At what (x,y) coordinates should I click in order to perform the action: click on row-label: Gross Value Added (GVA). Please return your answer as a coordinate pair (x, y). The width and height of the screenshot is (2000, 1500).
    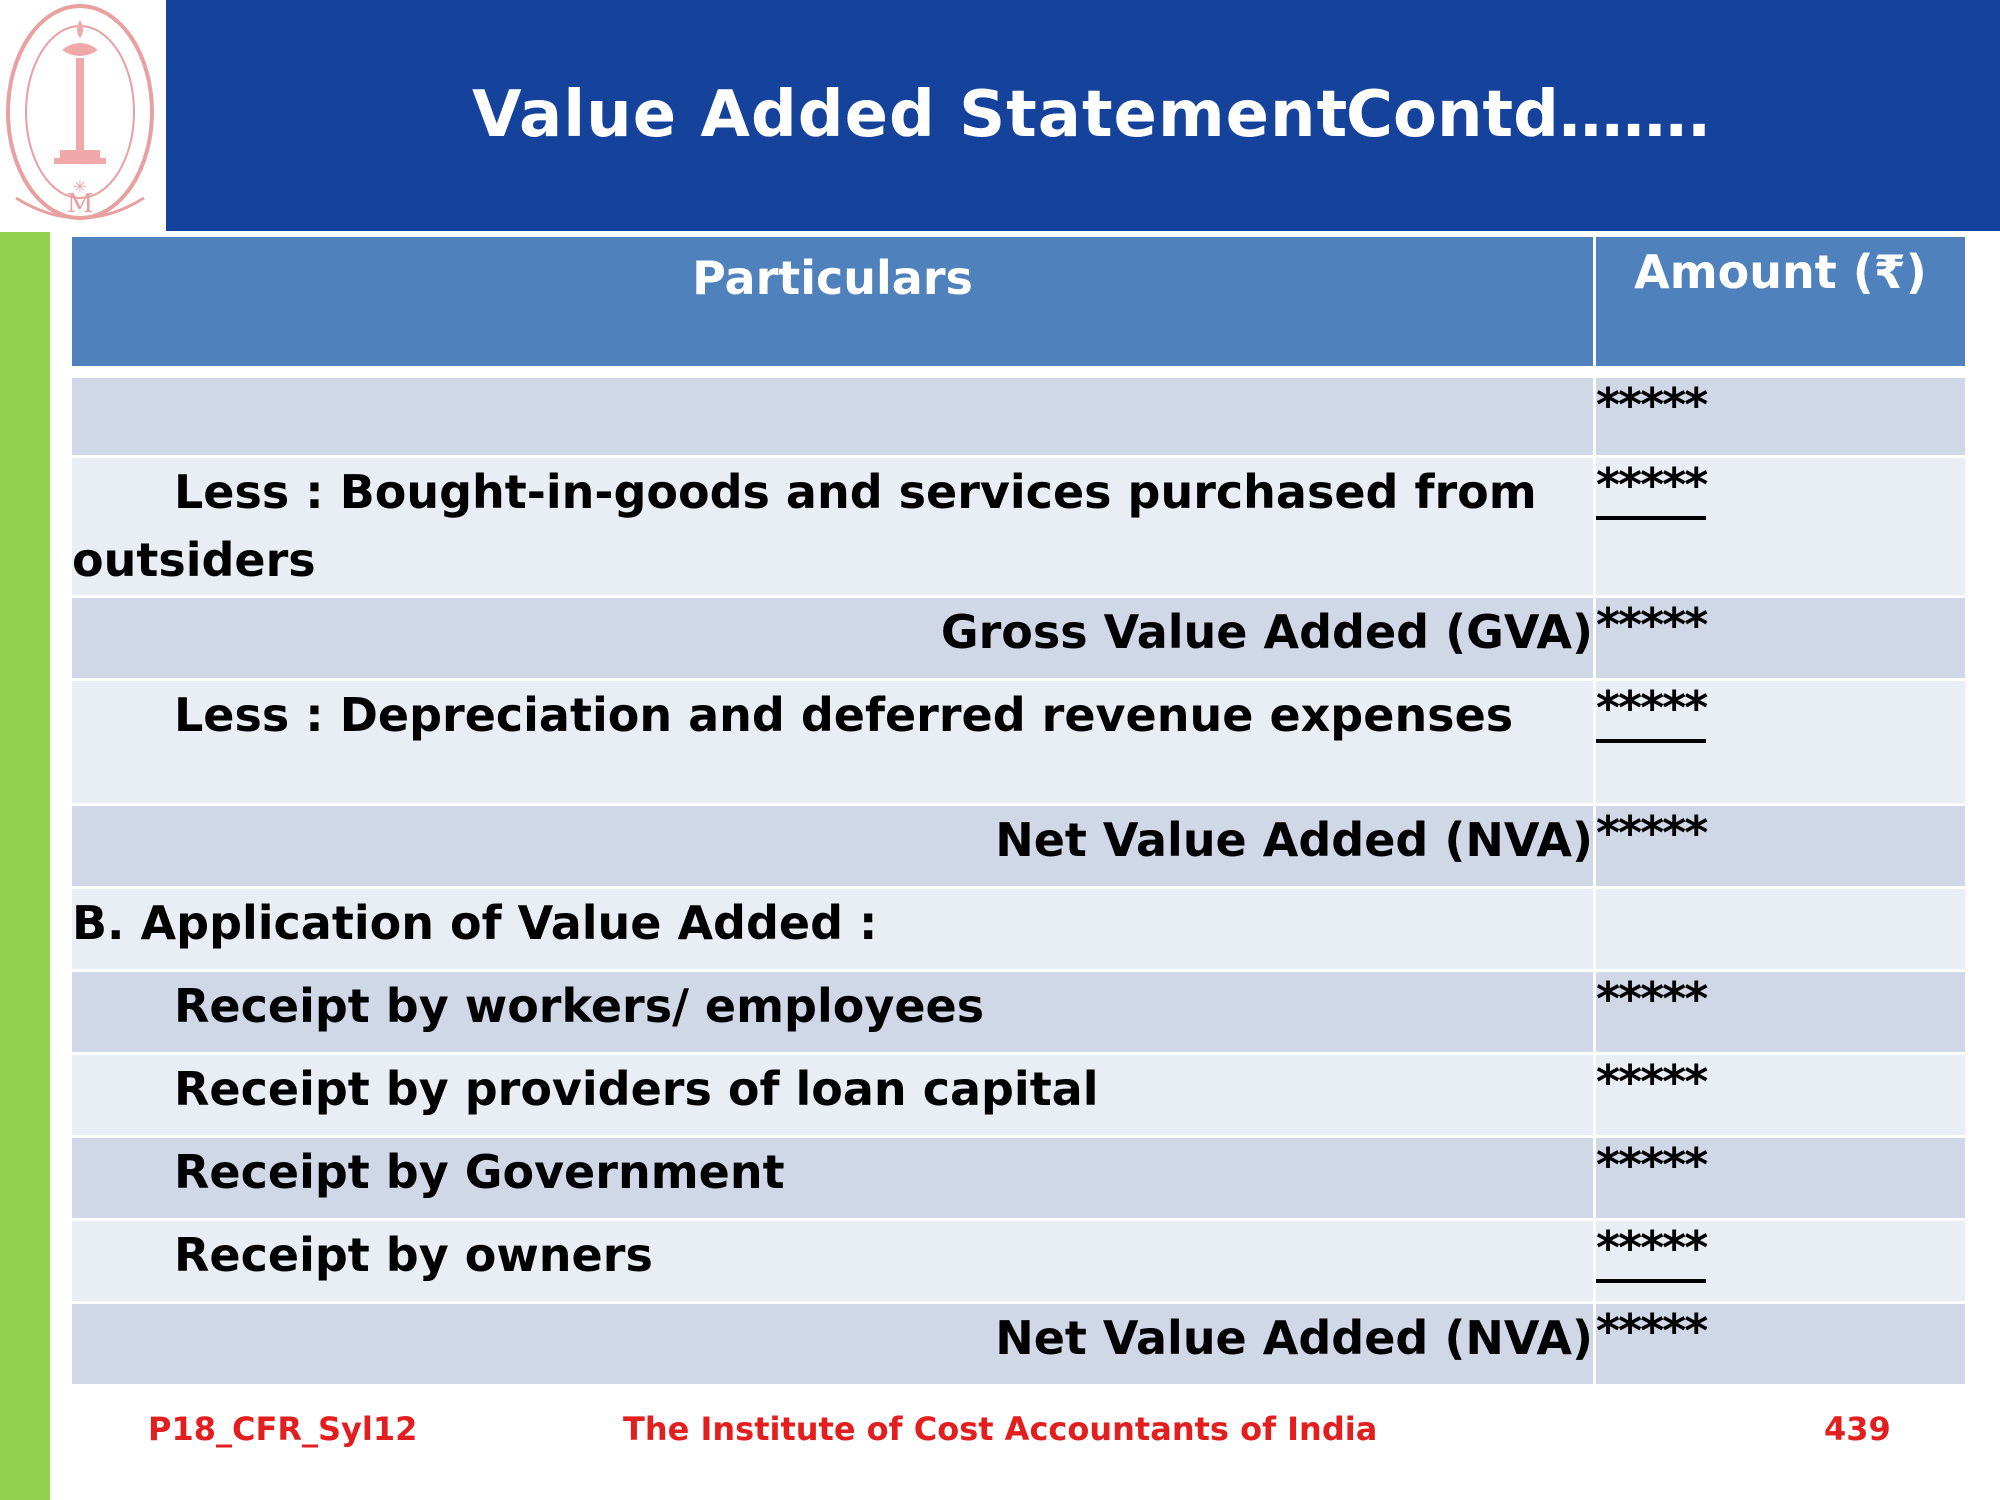
    Looking at the image, I should click on (832, 638).